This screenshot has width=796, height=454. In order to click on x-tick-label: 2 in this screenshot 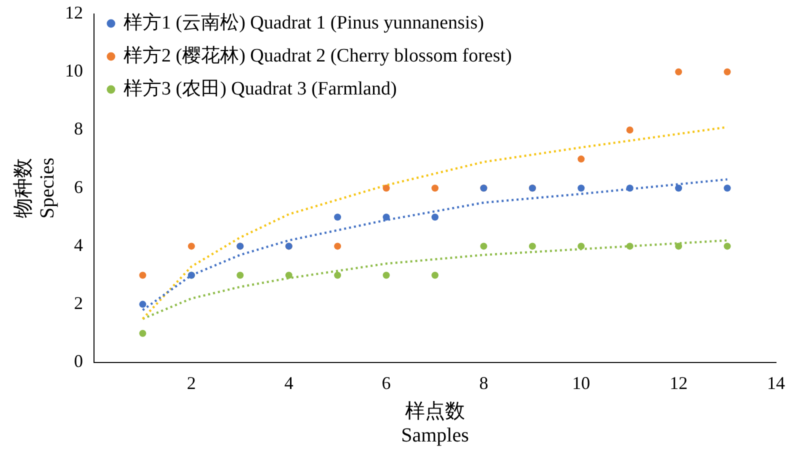, I will do `click(191, 382)`.